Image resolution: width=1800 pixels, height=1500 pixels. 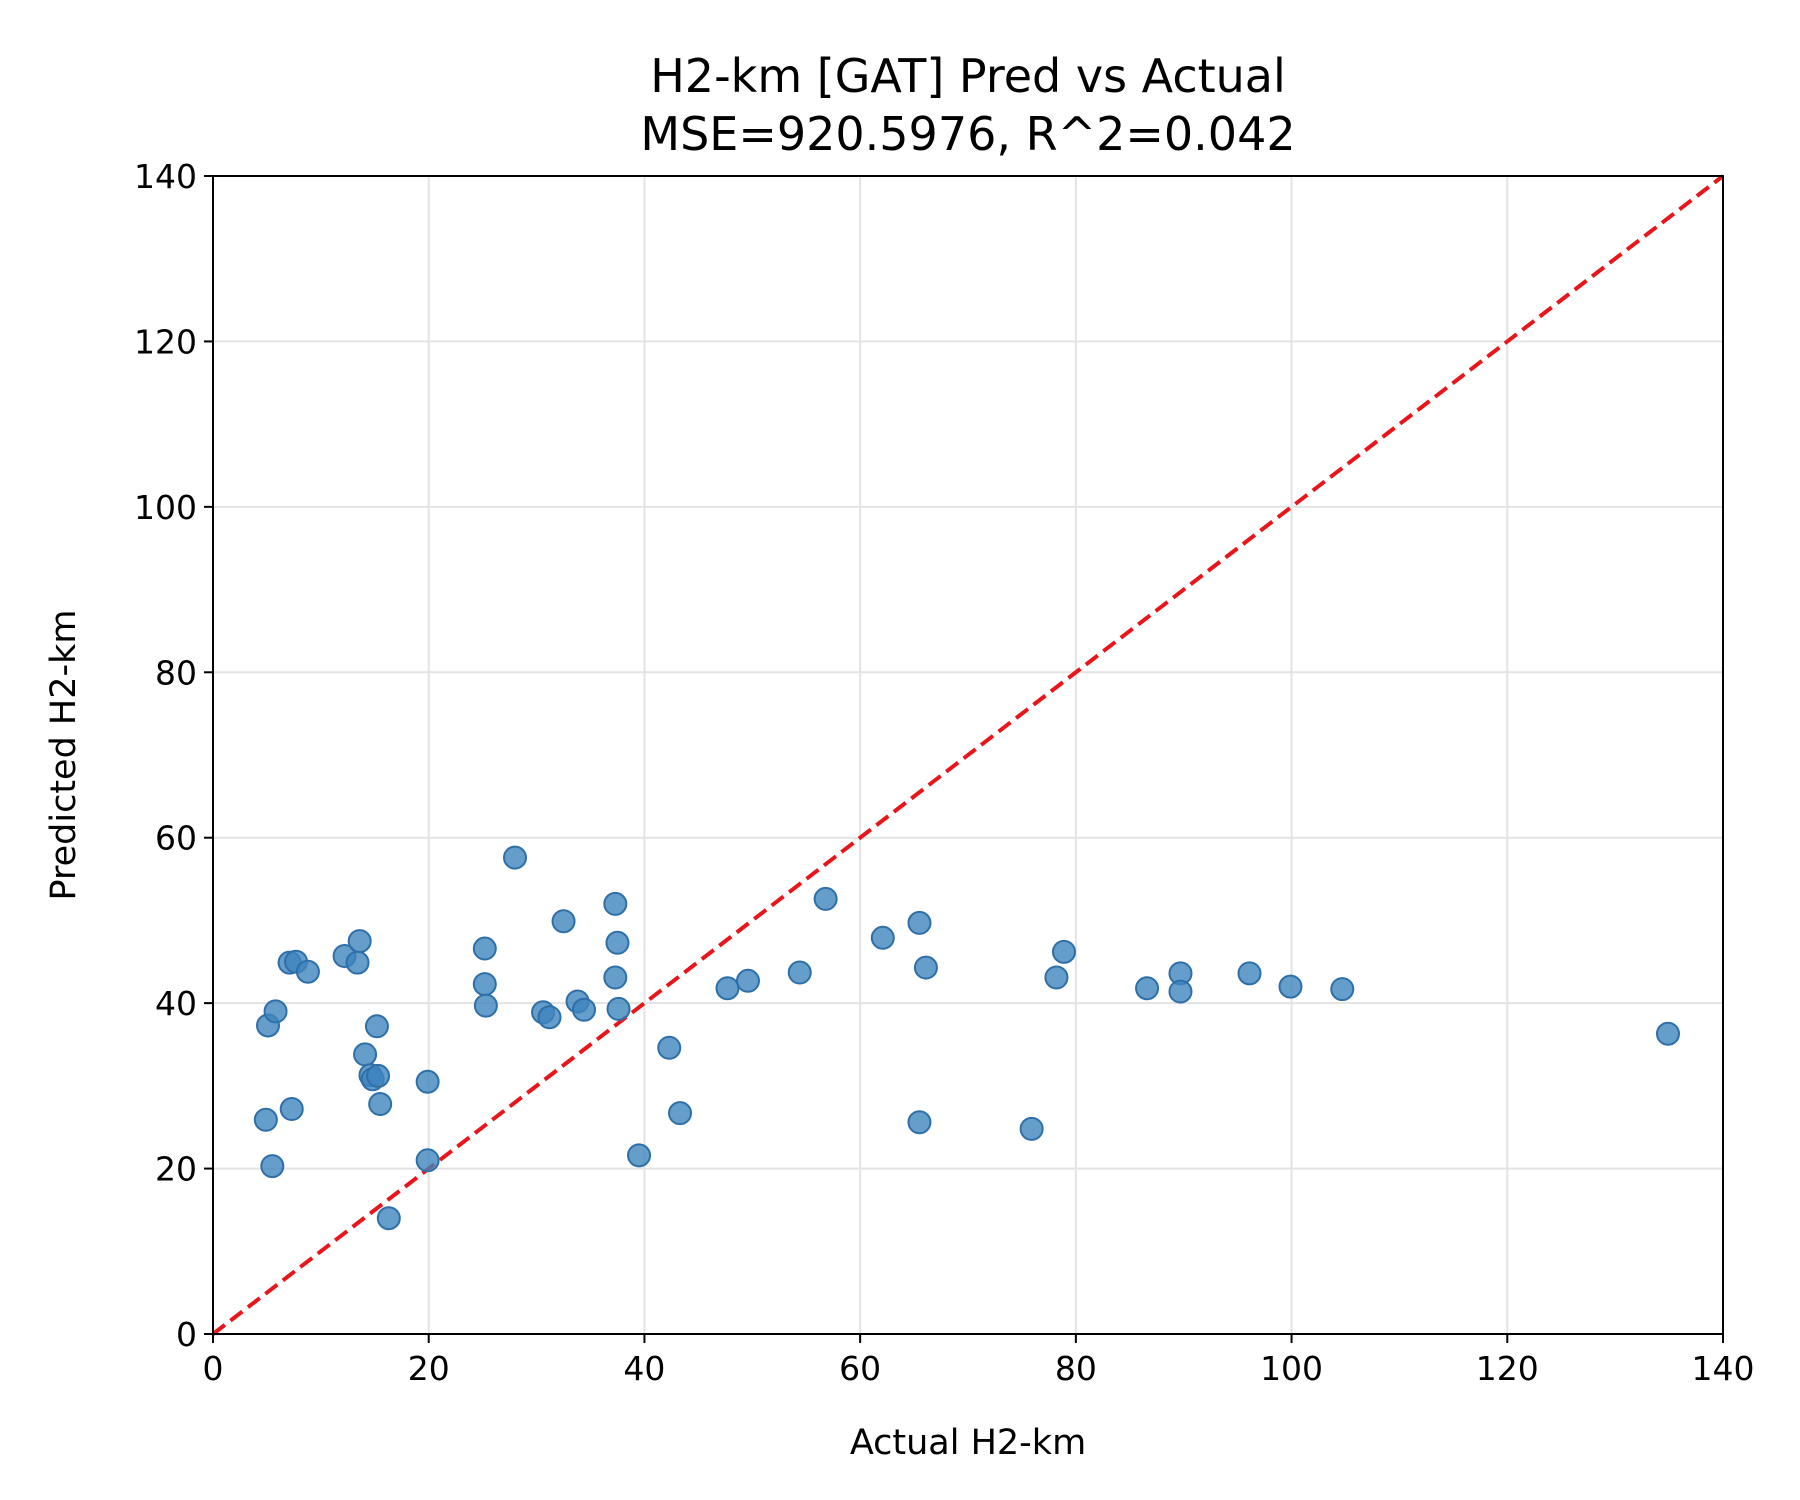 I want to click on x-tick-label: 140, so click(x=1723, y=1368).